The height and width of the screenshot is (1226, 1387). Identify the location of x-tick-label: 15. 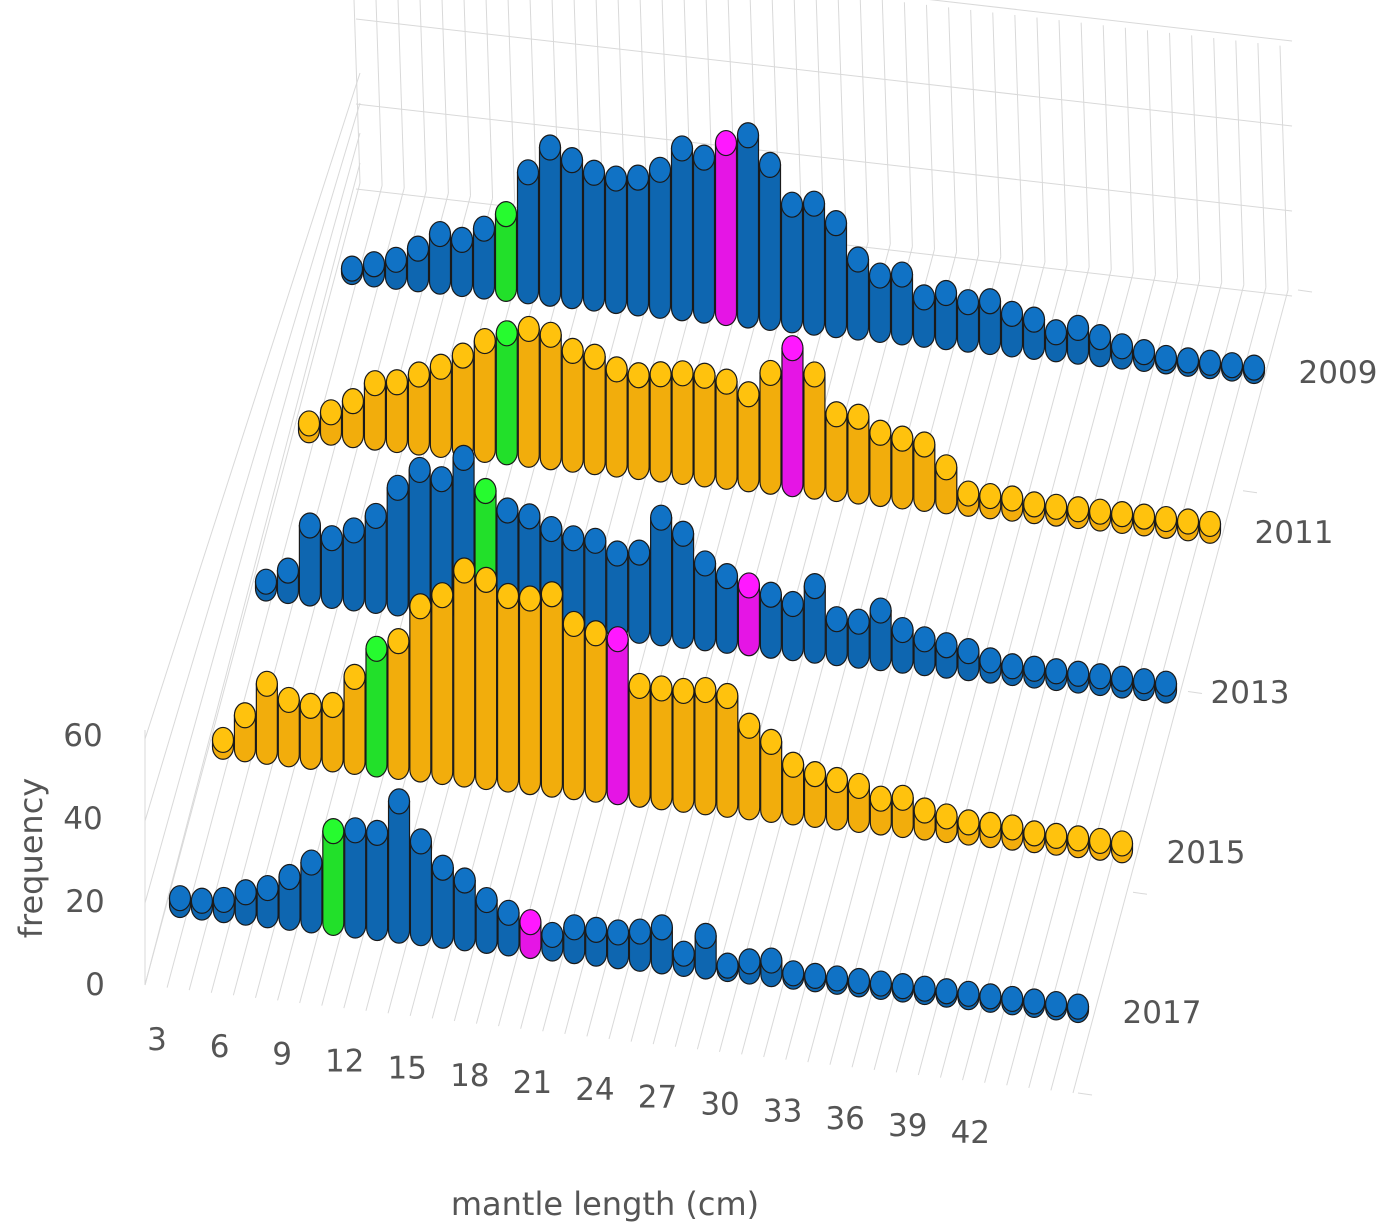
(407, 1069).